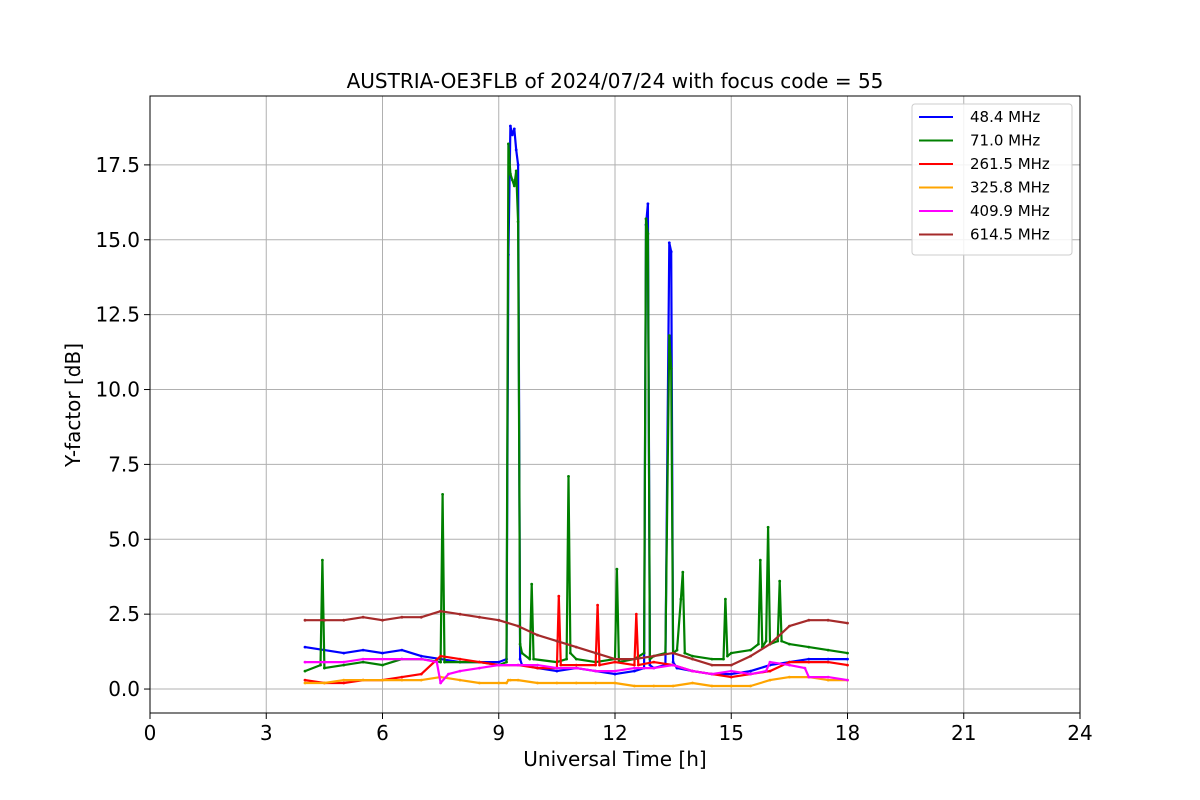  I want to click on series-line, so click(576, 681).